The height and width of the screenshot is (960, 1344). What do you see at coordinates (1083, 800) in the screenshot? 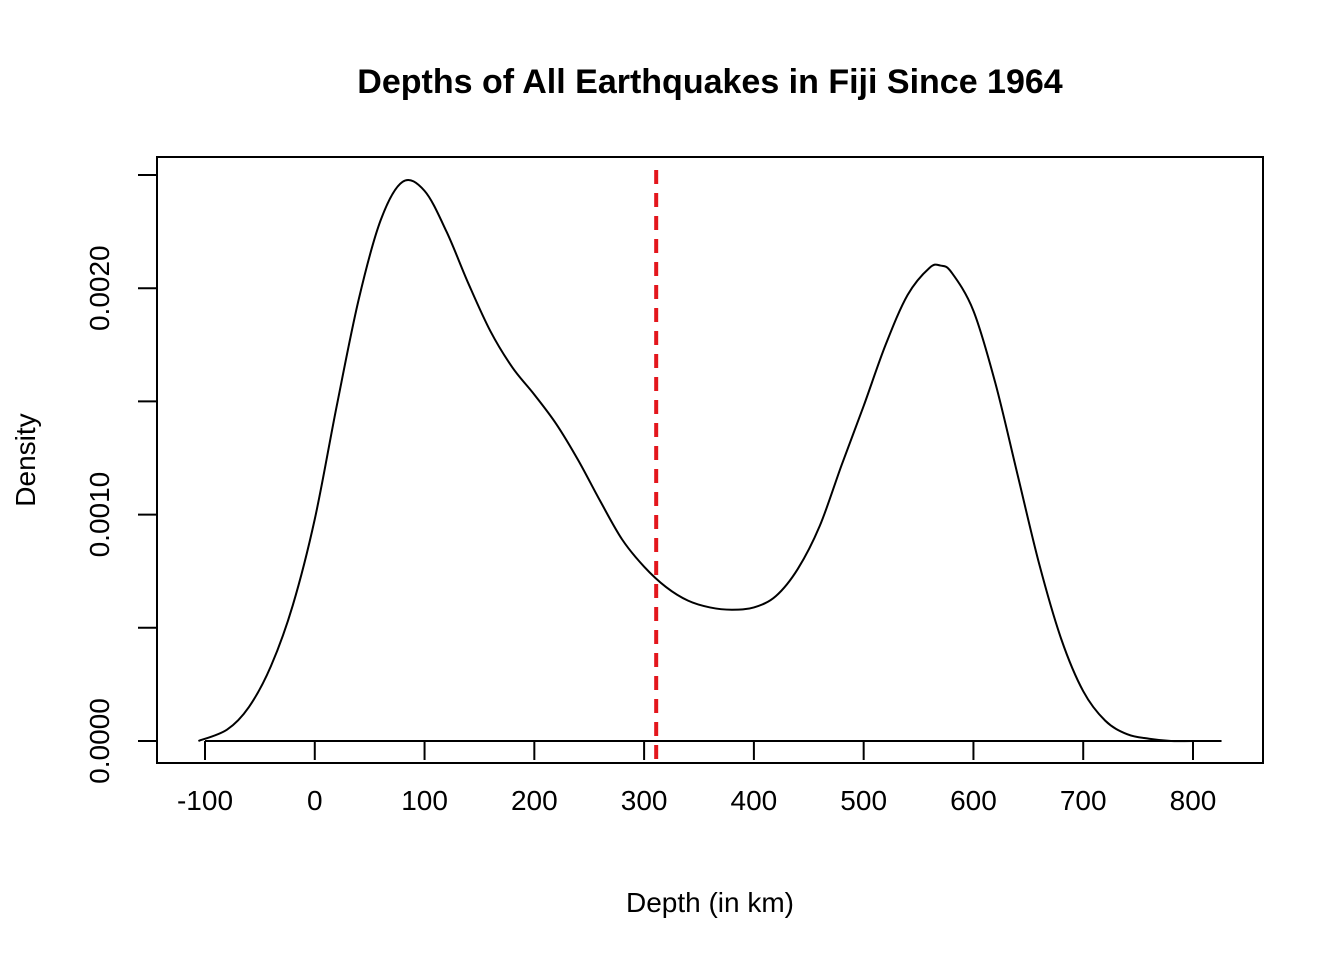
I see `x-tick-label: 700` at bounding box center [1083, 800].